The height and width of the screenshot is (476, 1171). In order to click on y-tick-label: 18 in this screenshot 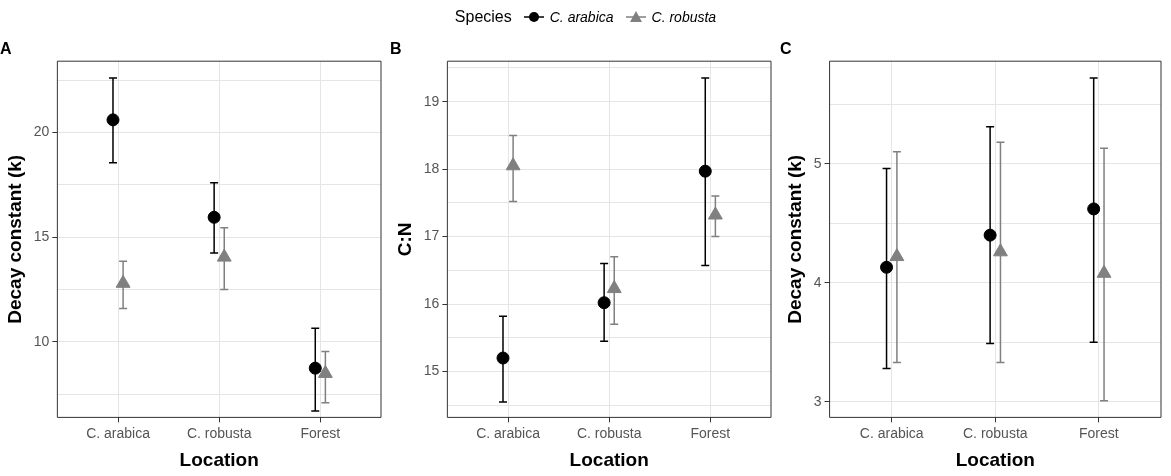, I will do `click(431, 168)`.